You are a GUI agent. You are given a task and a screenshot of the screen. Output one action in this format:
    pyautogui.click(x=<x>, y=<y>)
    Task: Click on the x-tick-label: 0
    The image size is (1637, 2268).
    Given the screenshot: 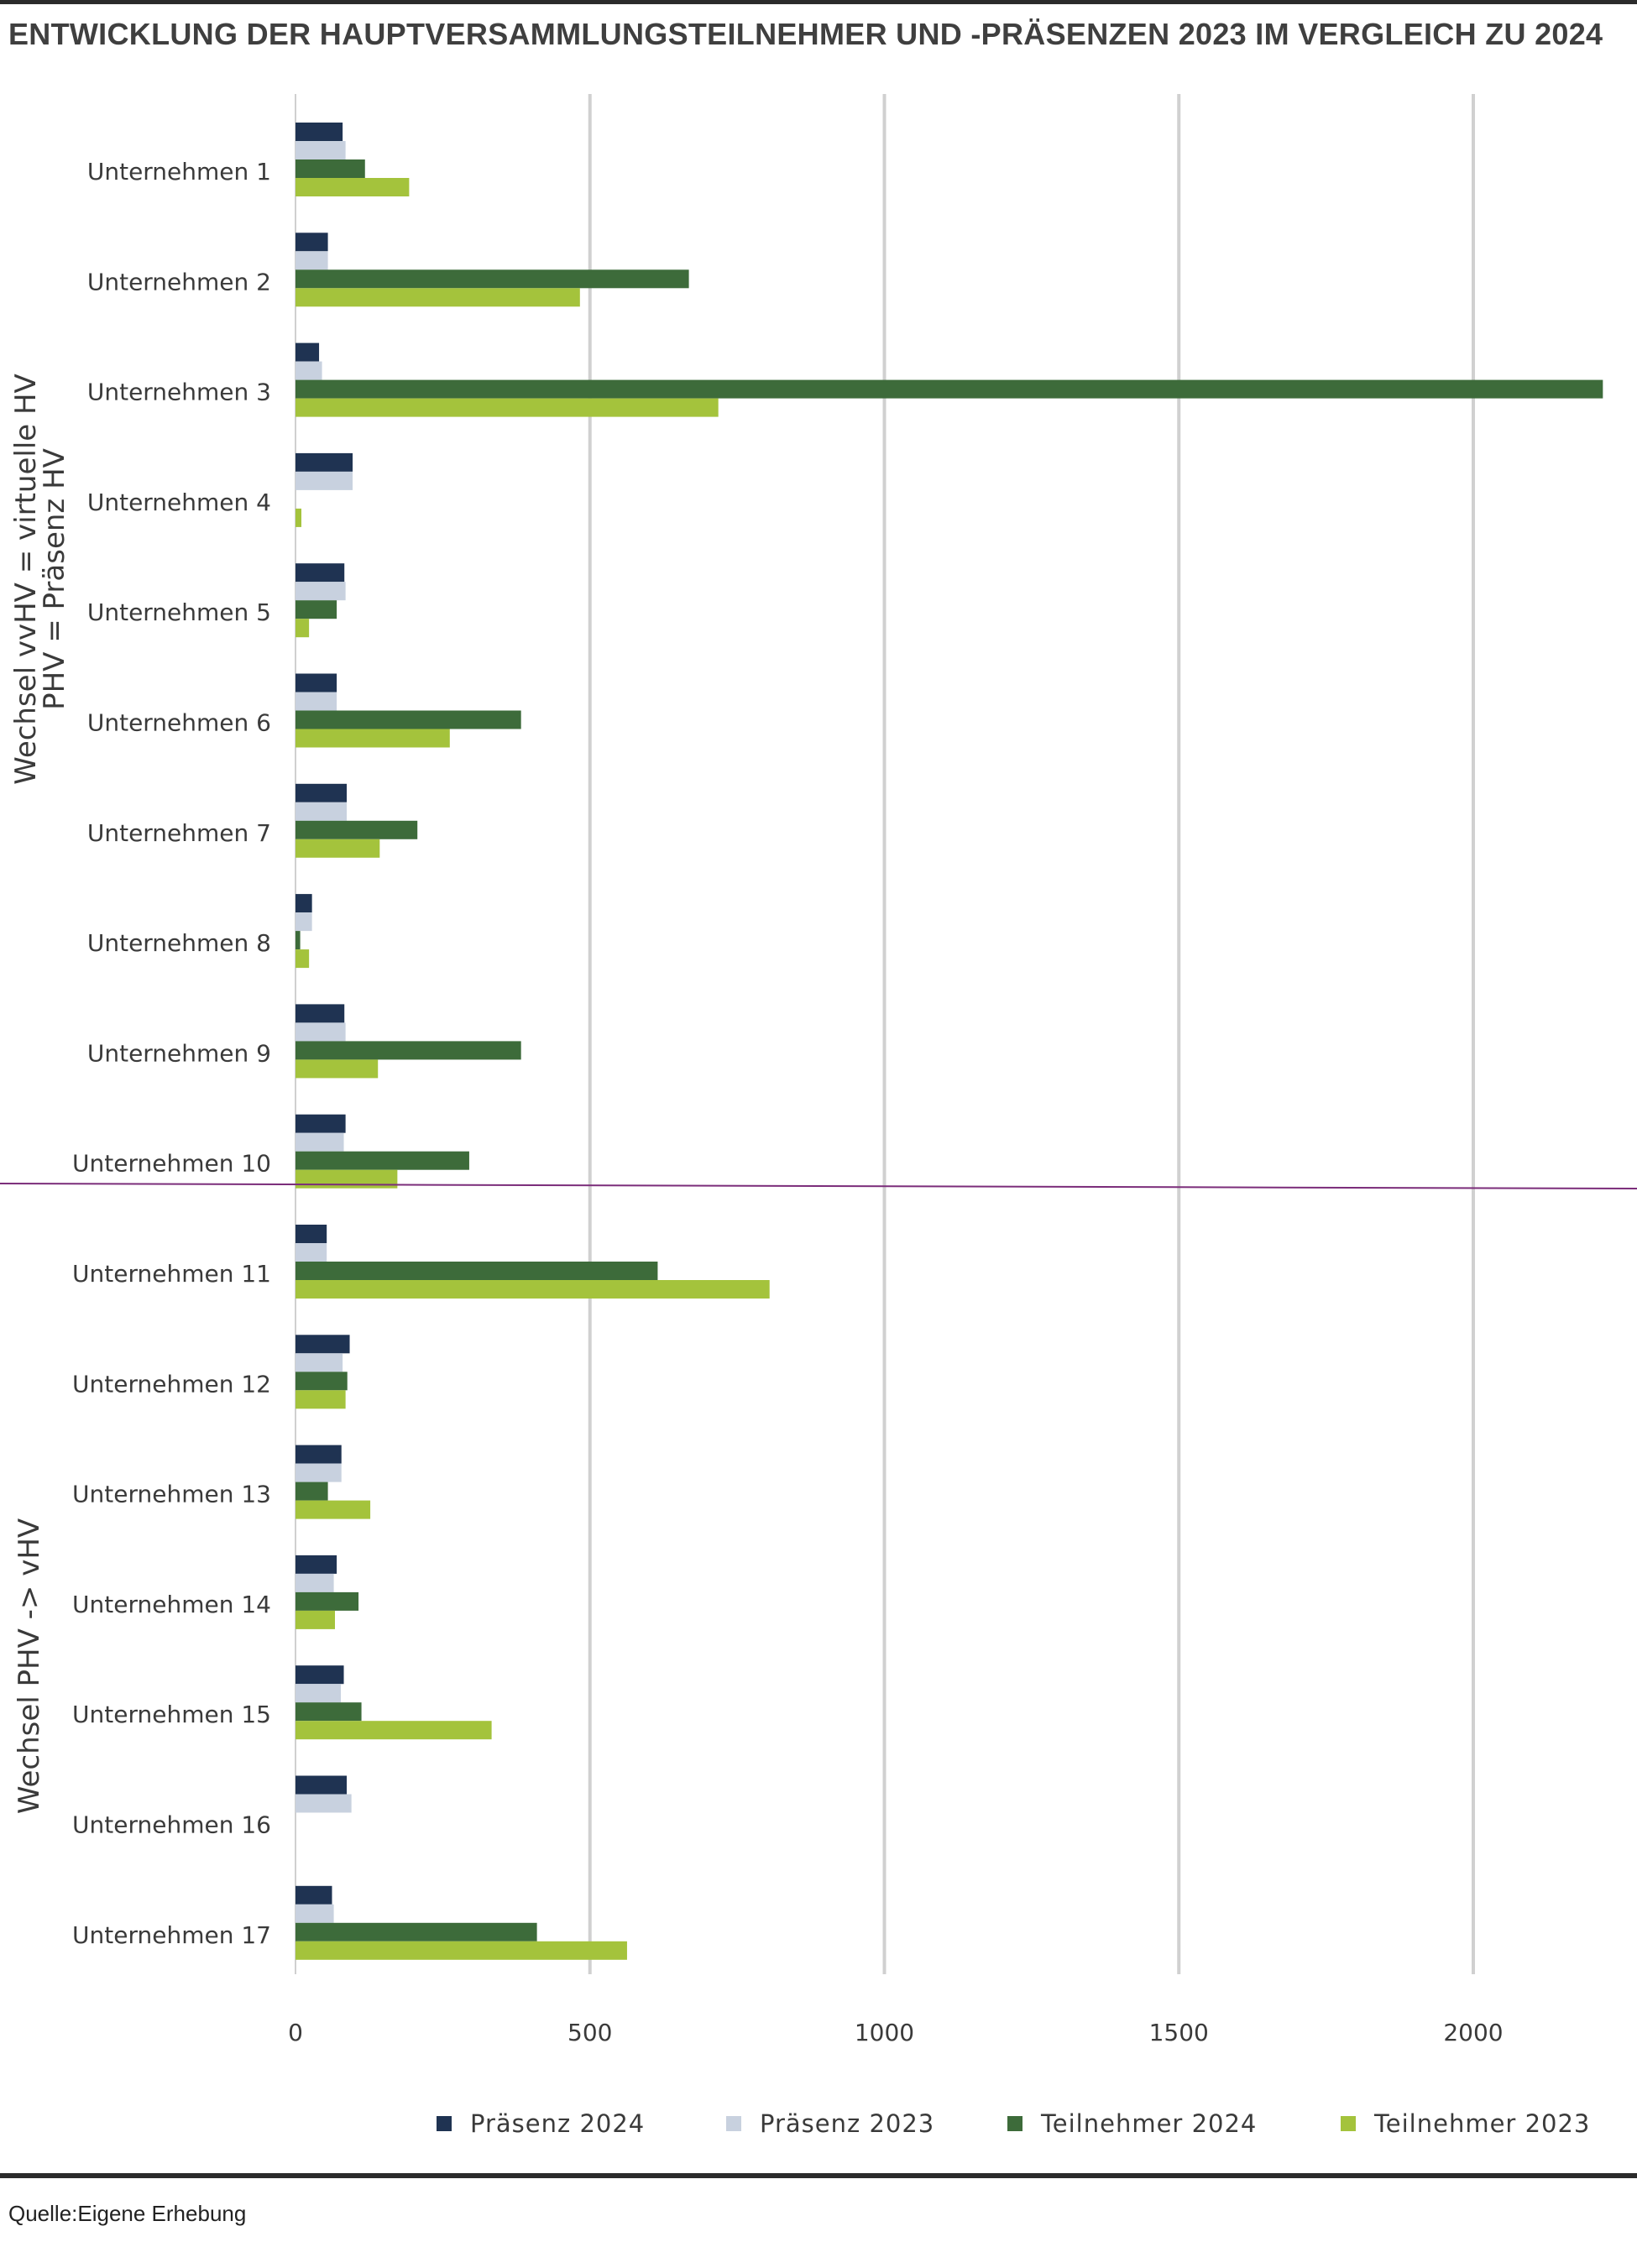 What is the action you would take?
    pyautogui.click(x=295, y=2032)
    